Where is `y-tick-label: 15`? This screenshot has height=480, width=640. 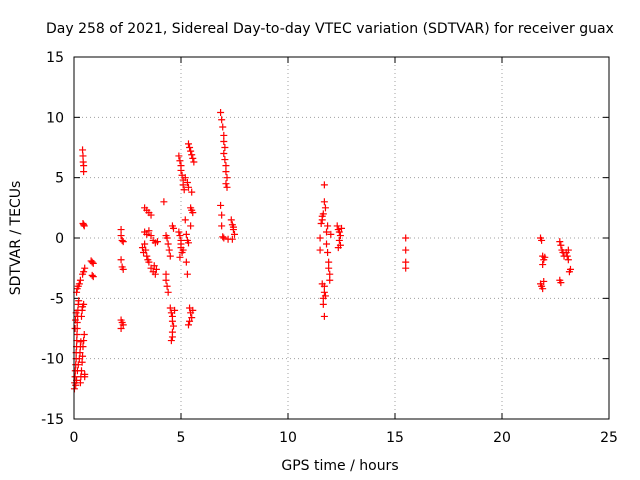
y-tick-label: 15 is located at coordinates (55, 58).